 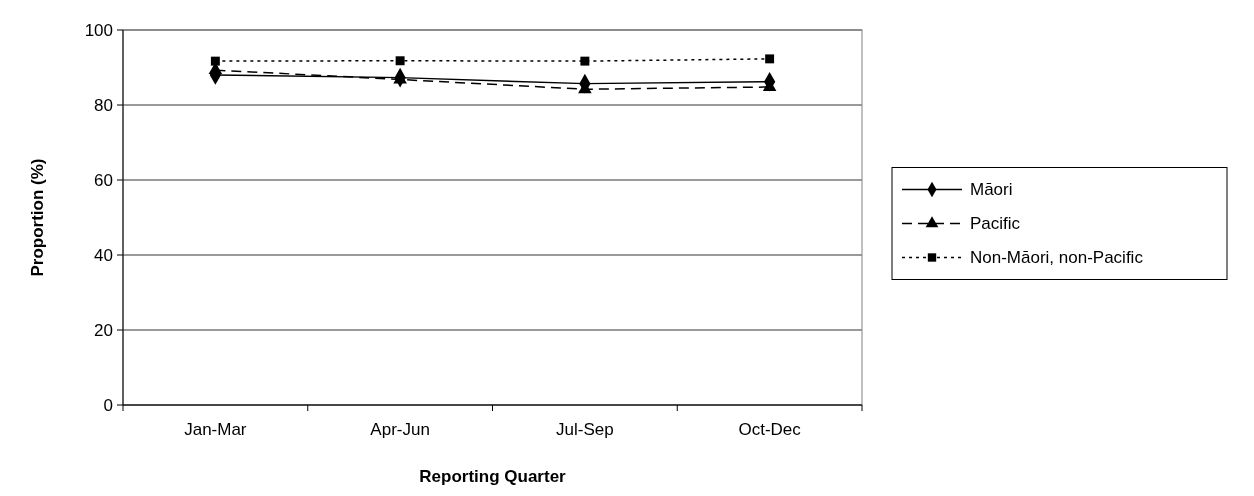 What do you see at coordinates (991, 190) in the screenshot?
I see `legend-label: Māori` at bounding box center [991, 190].